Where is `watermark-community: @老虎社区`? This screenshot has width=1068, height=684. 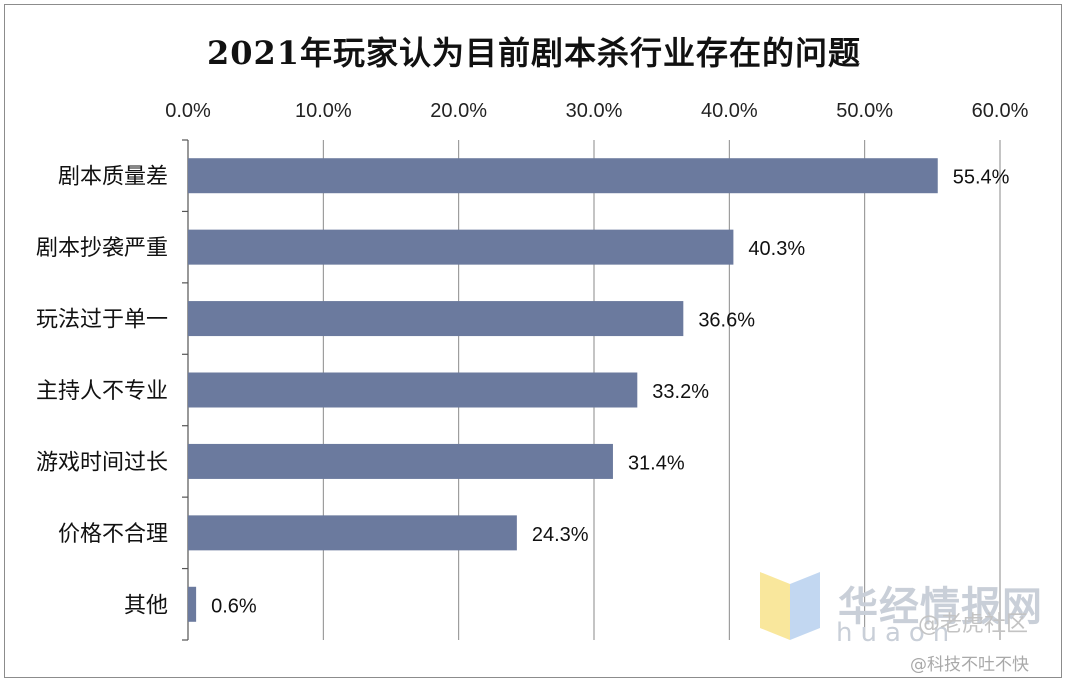 watermark-community: @老虎社区 is located at coordinates (973, 624).